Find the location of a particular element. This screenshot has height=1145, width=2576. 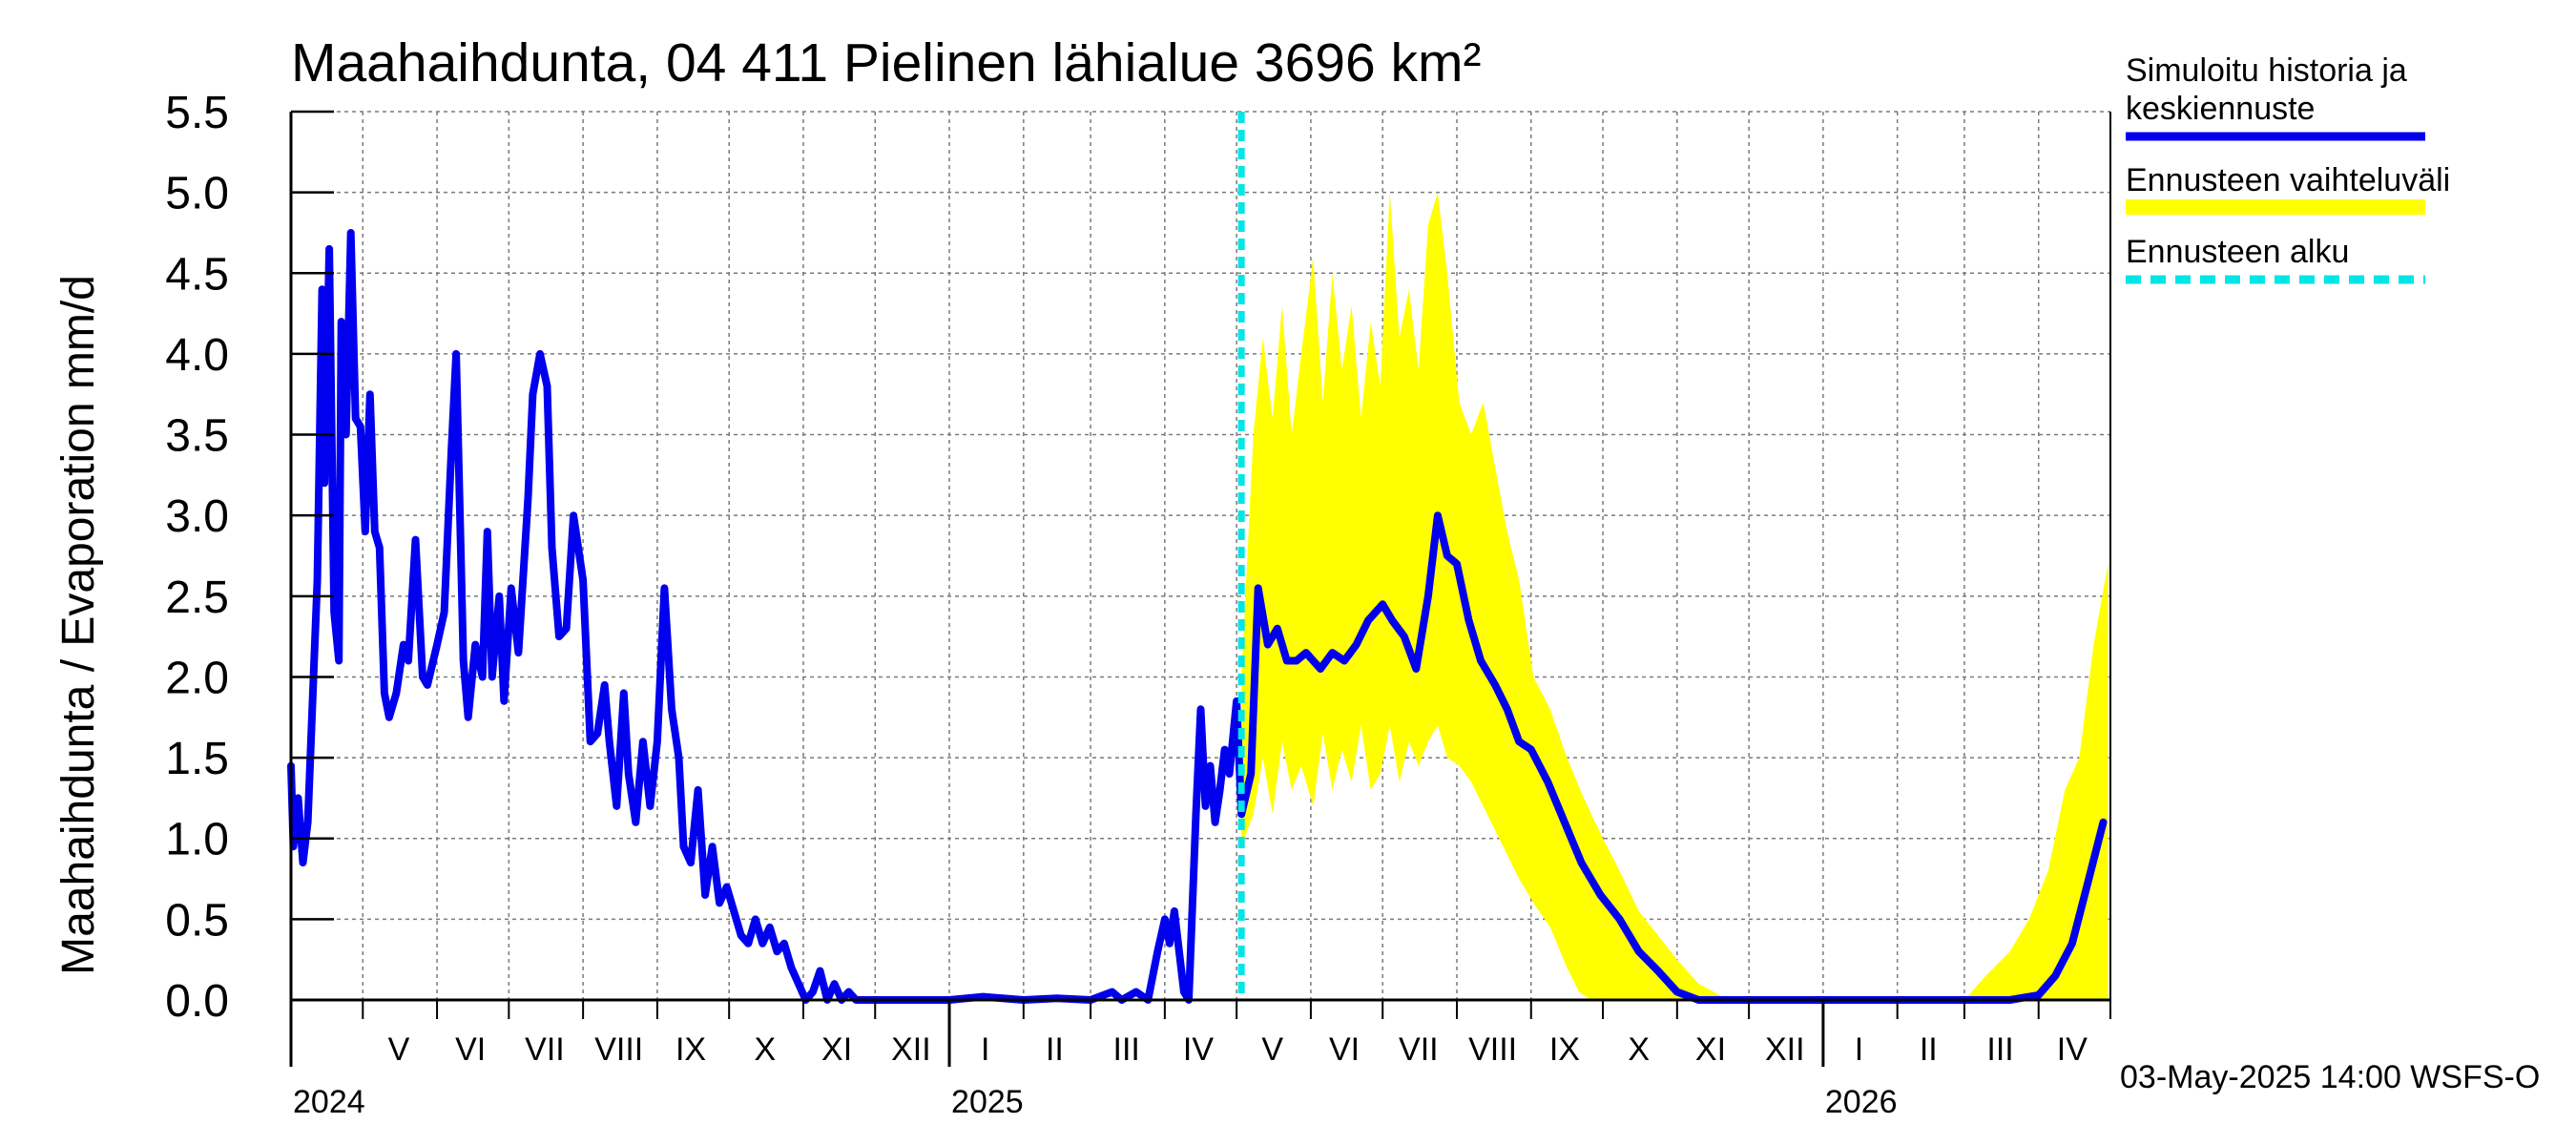

year-label: 2024 is located at coordinates (329, 1102).